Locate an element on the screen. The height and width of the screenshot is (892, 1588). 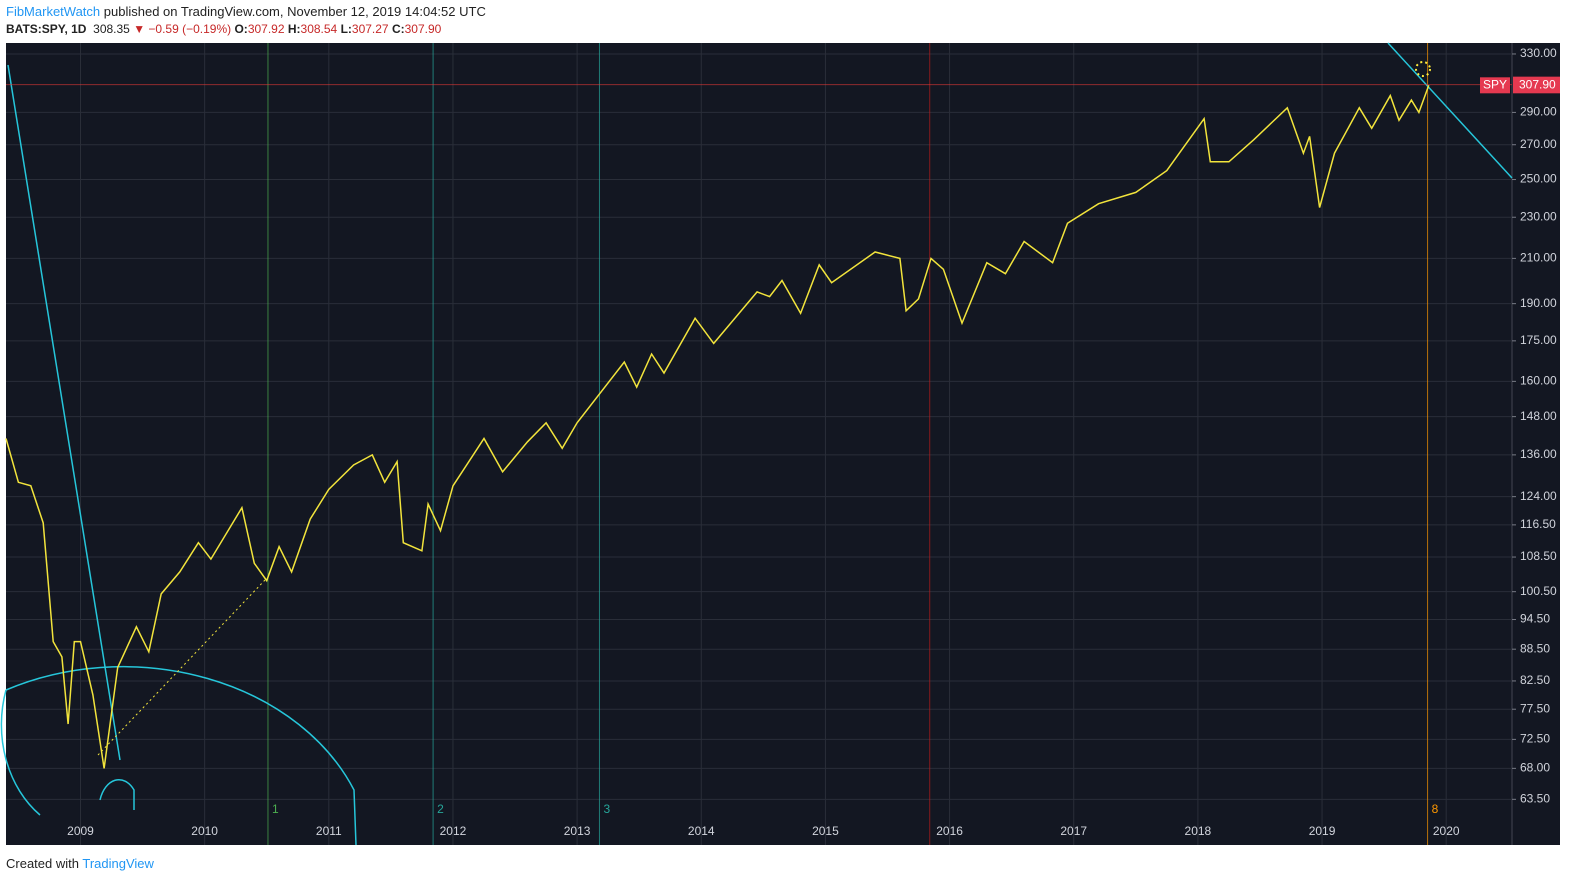
y-tick-label: 270.00 is located at coordinates (1538, 144).